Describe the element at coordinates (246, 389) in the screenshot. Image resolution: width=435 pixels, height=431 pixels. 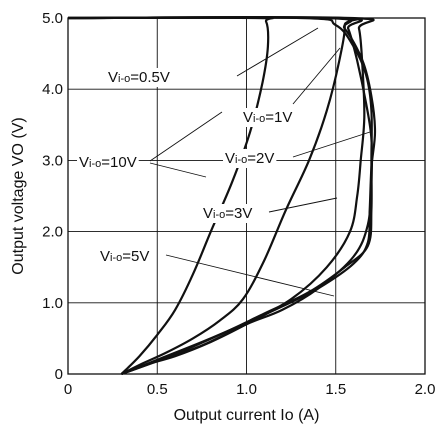
I see `x-tick-label: 1.0` at that location.